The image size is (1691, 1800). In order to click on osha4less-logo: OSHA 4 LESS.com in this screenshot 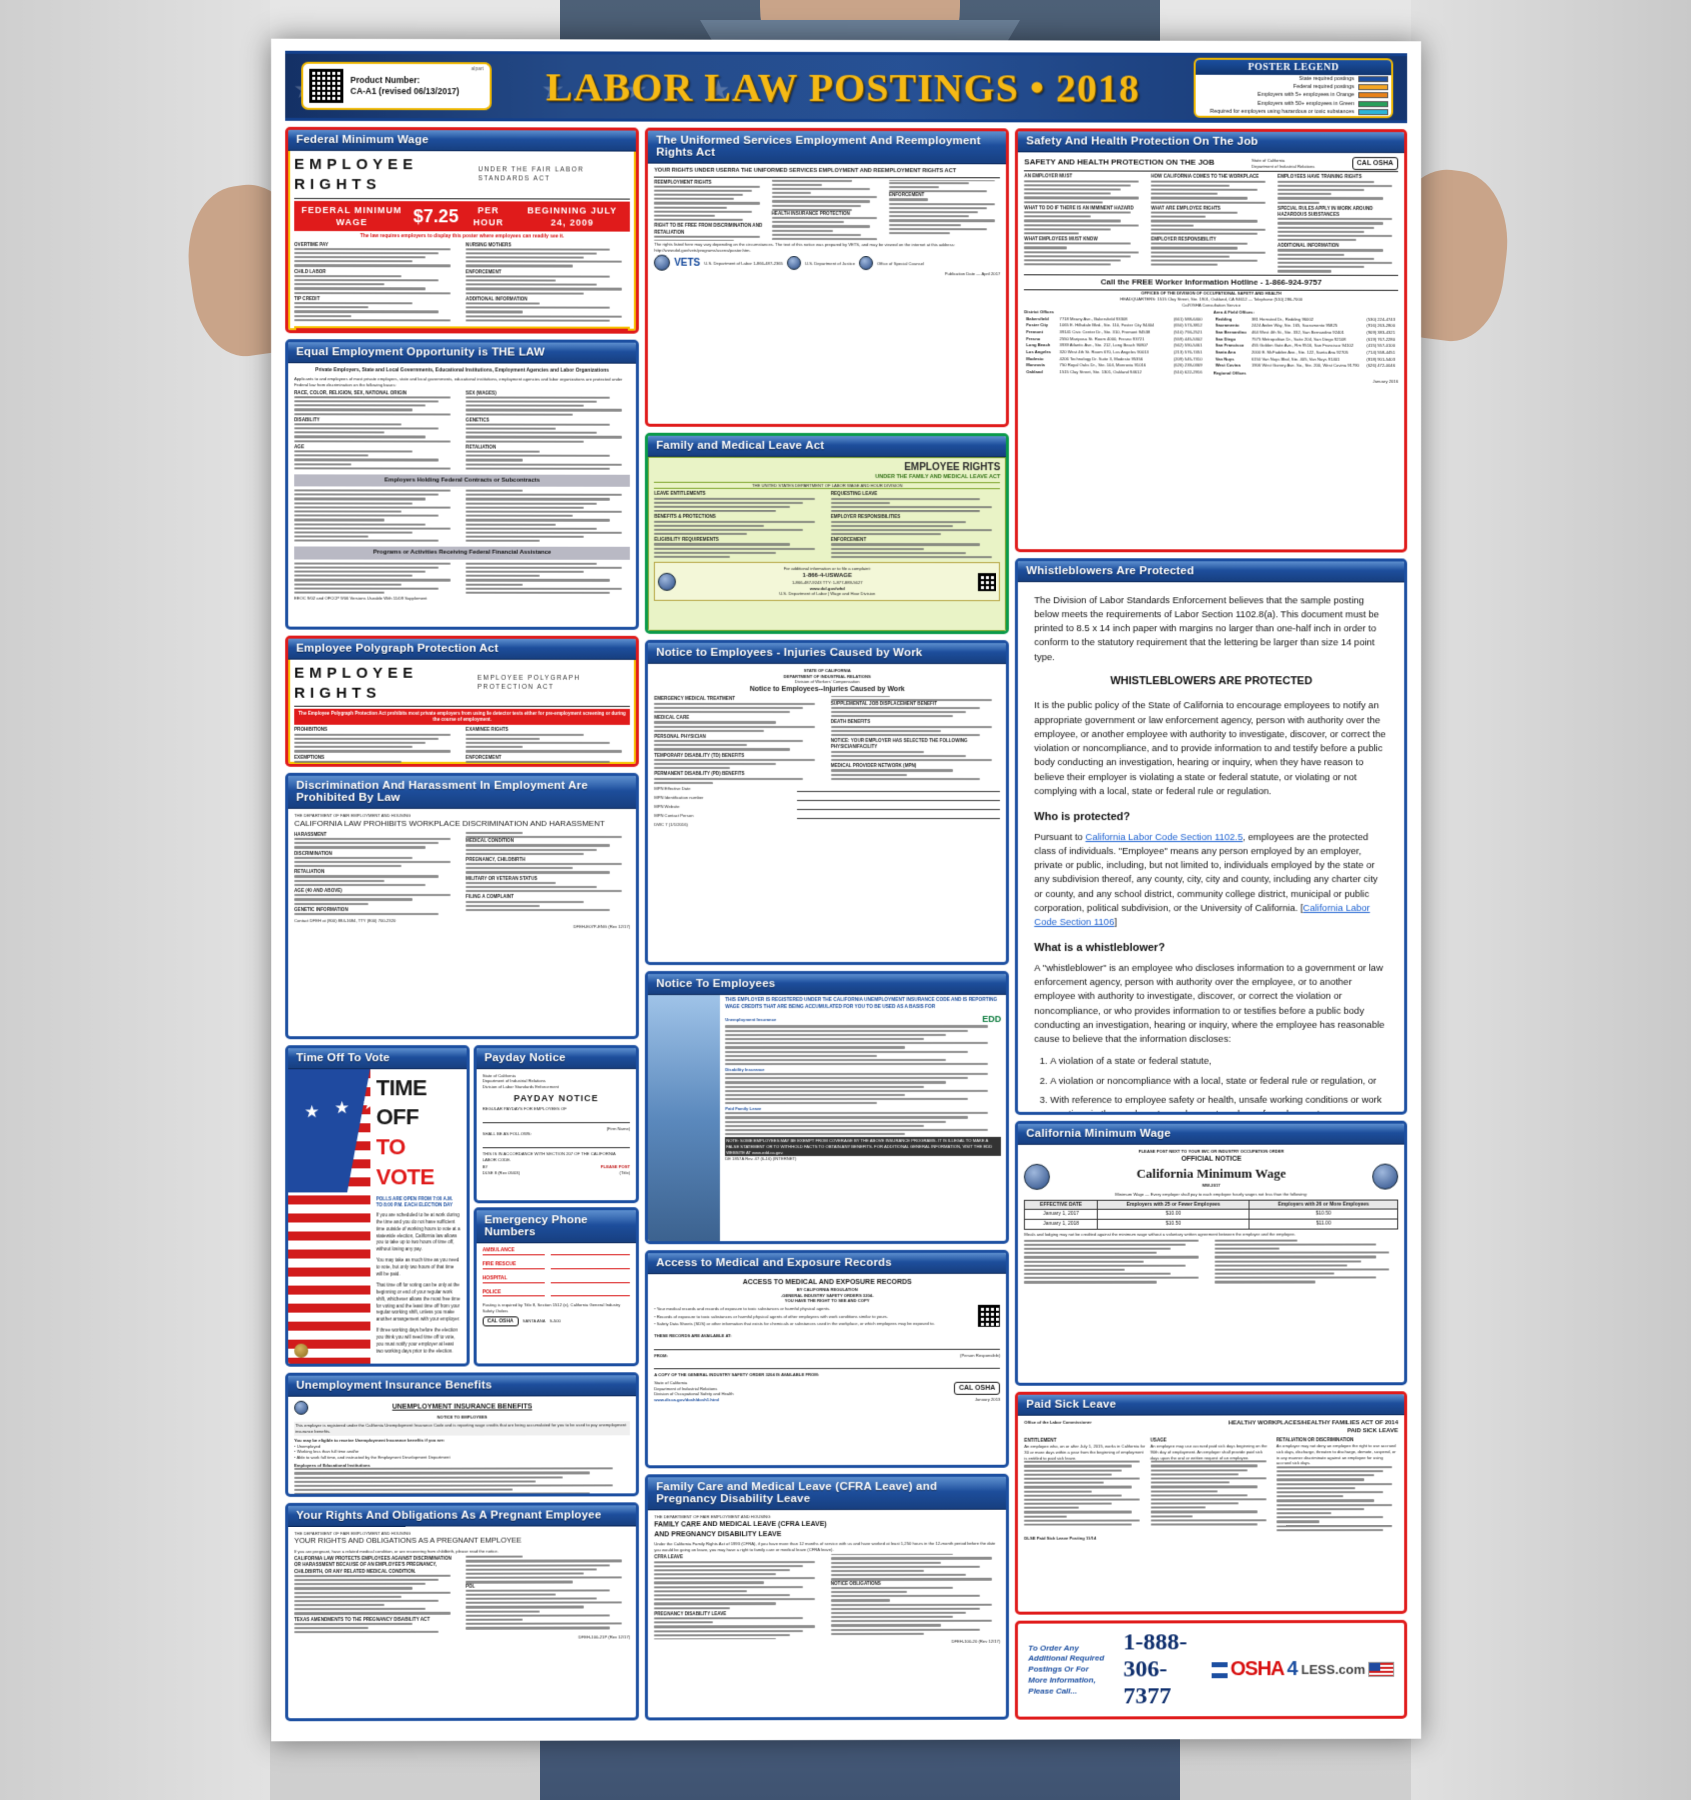, I will do `click(1303, 1669)`.